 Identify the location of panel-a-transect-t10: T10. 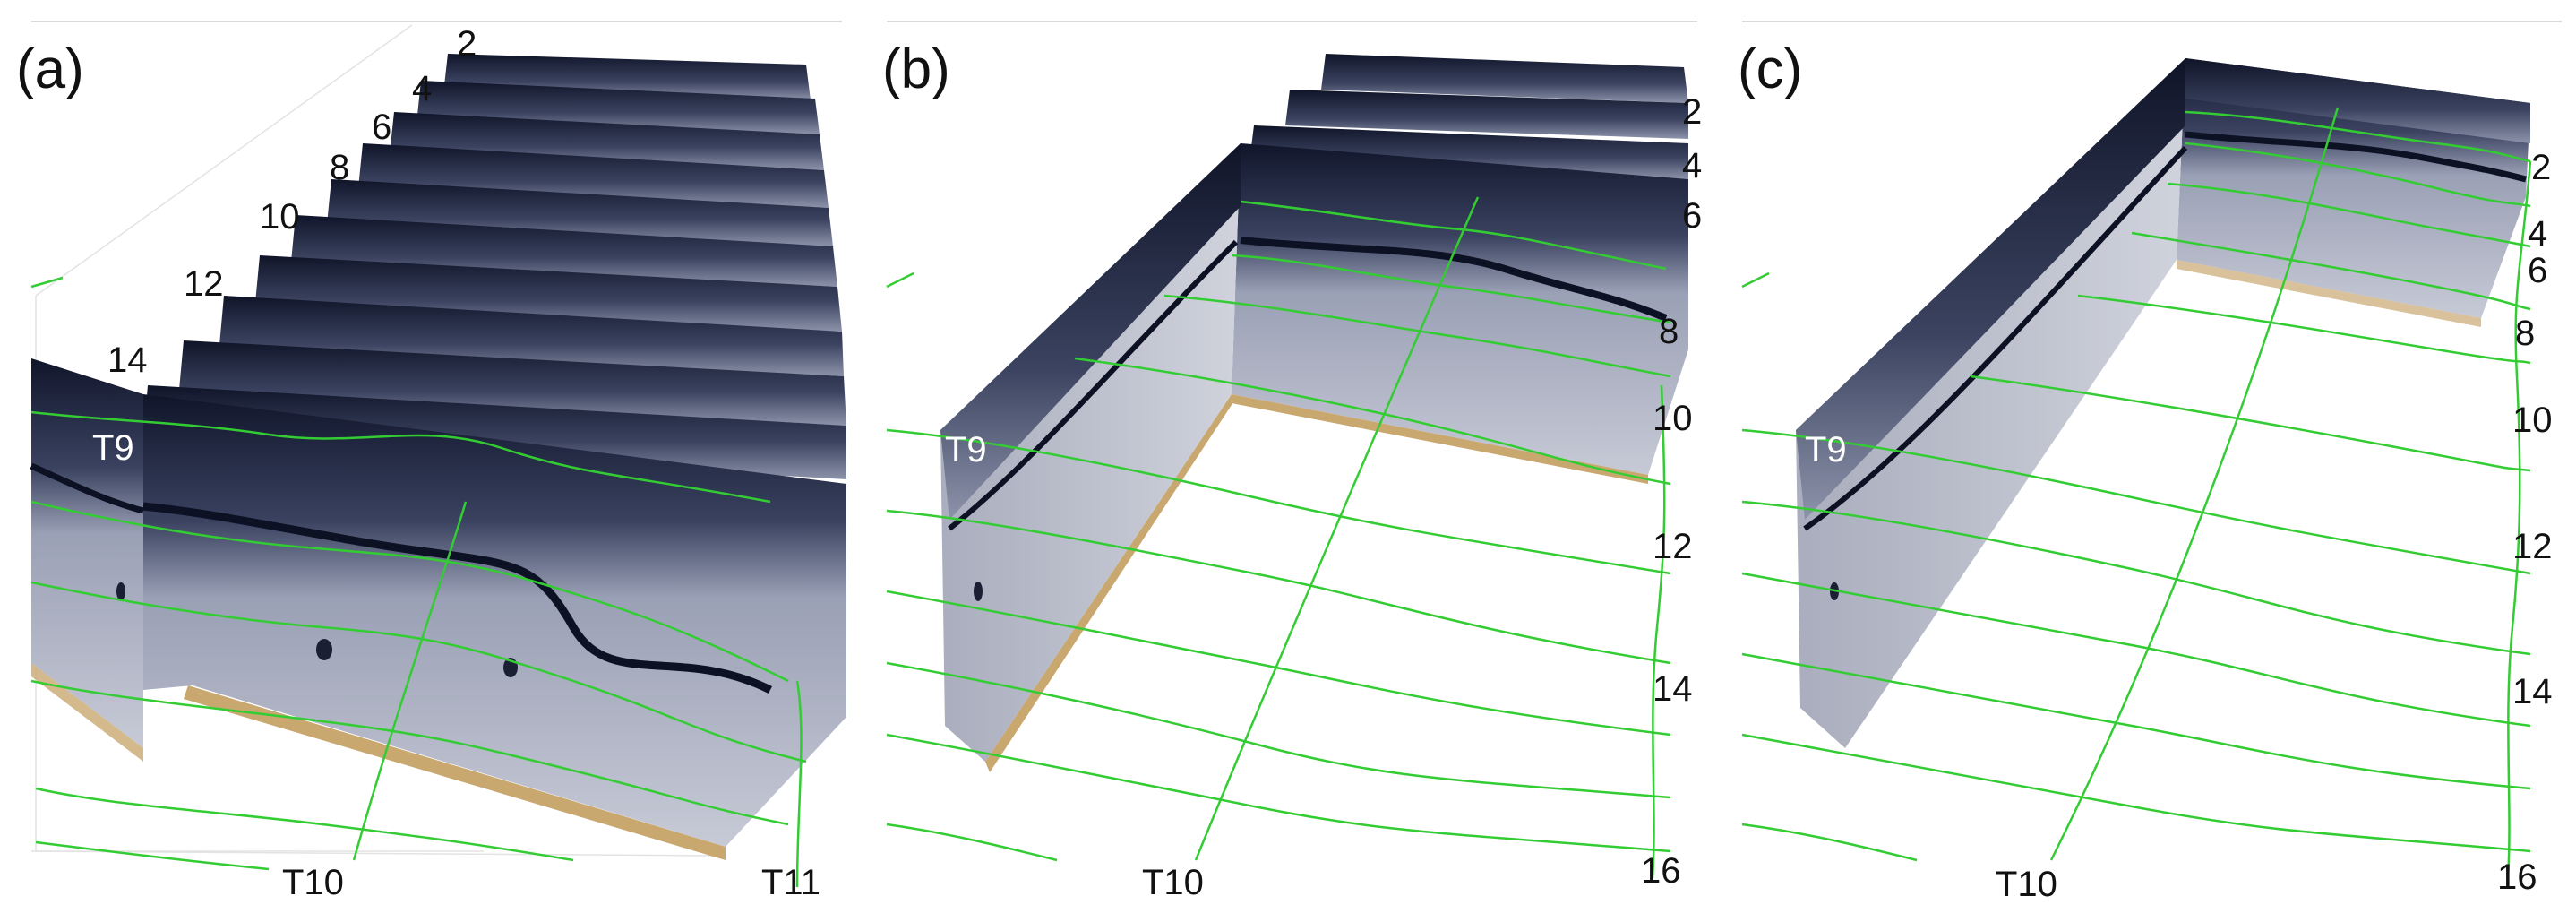
(313, 882).